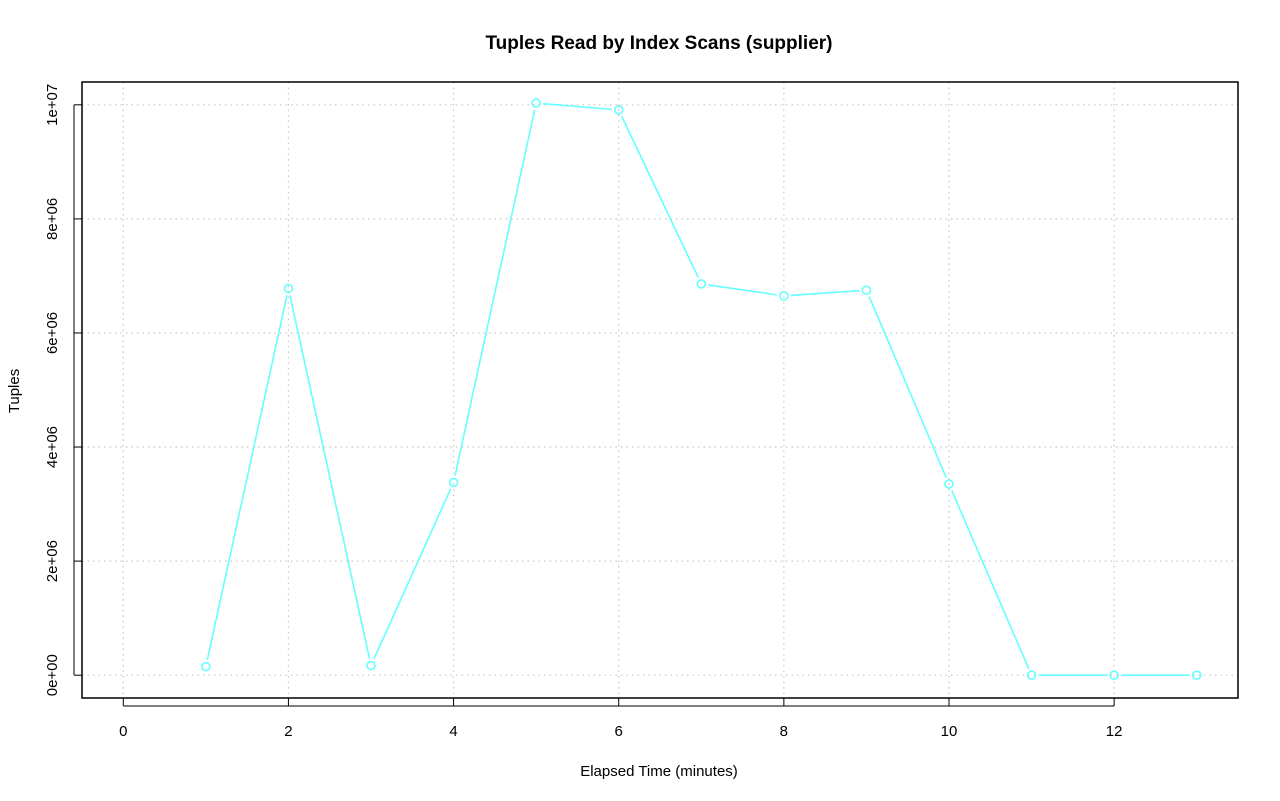  Describe the element at coordinates (1114, 731) in the screenshot. I see `x-tick-label: 12` at that location.